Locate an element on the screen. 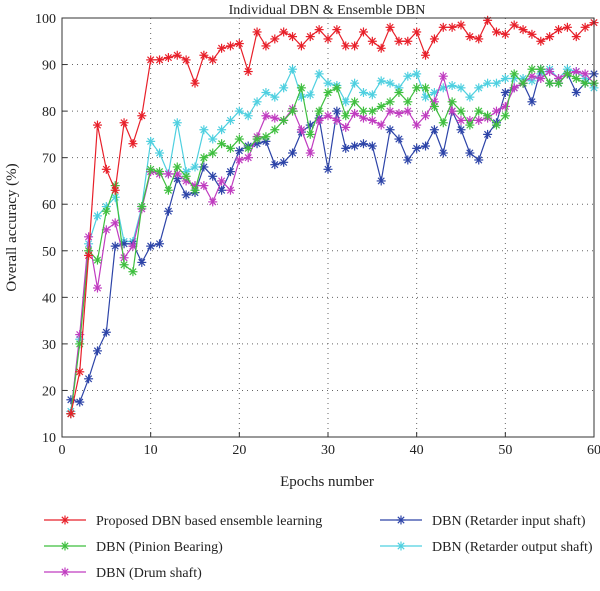 The width and height of the screenshot is (600, 591). legend-item: DBN (Retarder input shaft) is located at coordinates (483, 521).